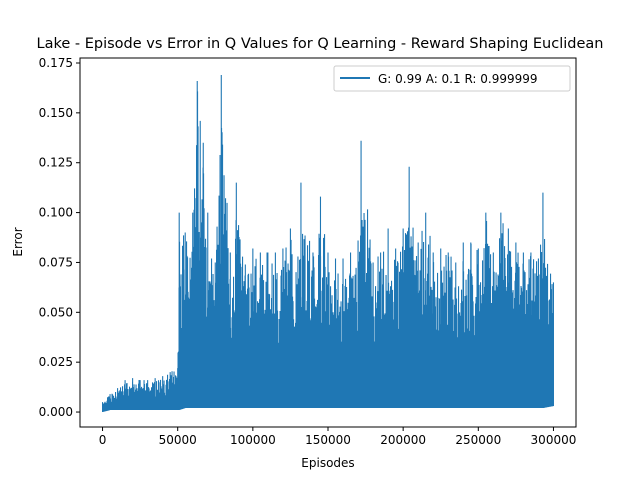  What do you see at coordinates (59, 237) in the screenshot?
I see `y-axis: 0.000 0.025 0.050 0.075 0.100 0.125 0.150 0.175` at bounding box center [59, 237].